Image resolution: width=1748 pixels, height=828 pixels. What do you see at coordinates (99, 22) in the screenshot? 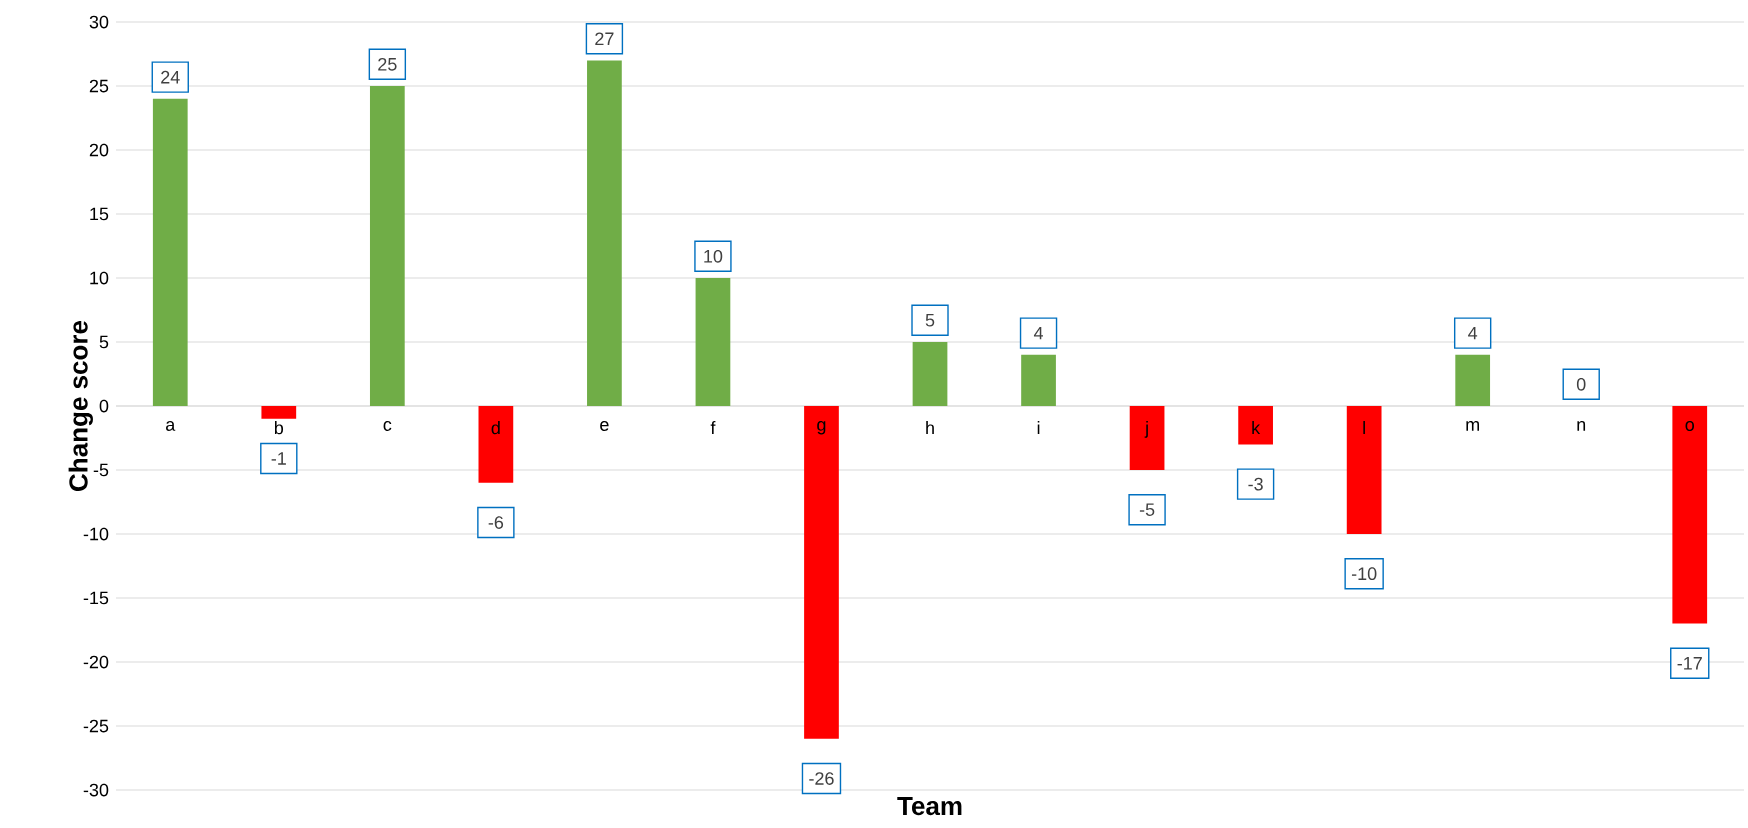
I see `y-tick-label: 30` at bounding box center [99, 22].